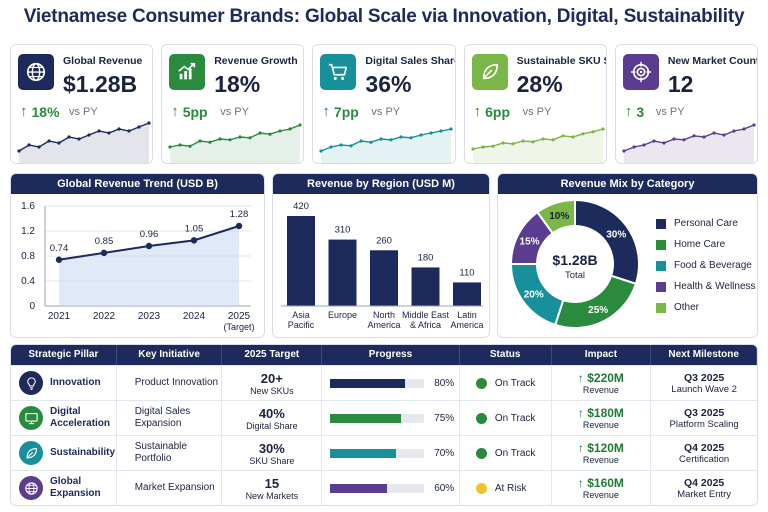  Describe the element at coordinates (75, 487) in the screenshot. I see `pillar-name: Global Expansion` at that location.